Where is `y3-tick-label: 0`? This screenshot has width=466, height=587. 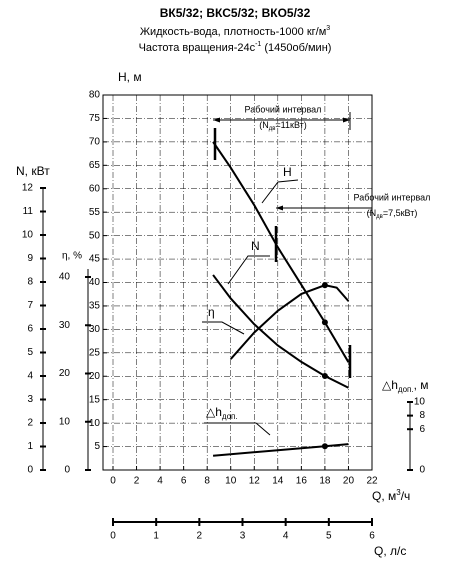 y3-tick-label: 0 is located at coordinates (67, 470).